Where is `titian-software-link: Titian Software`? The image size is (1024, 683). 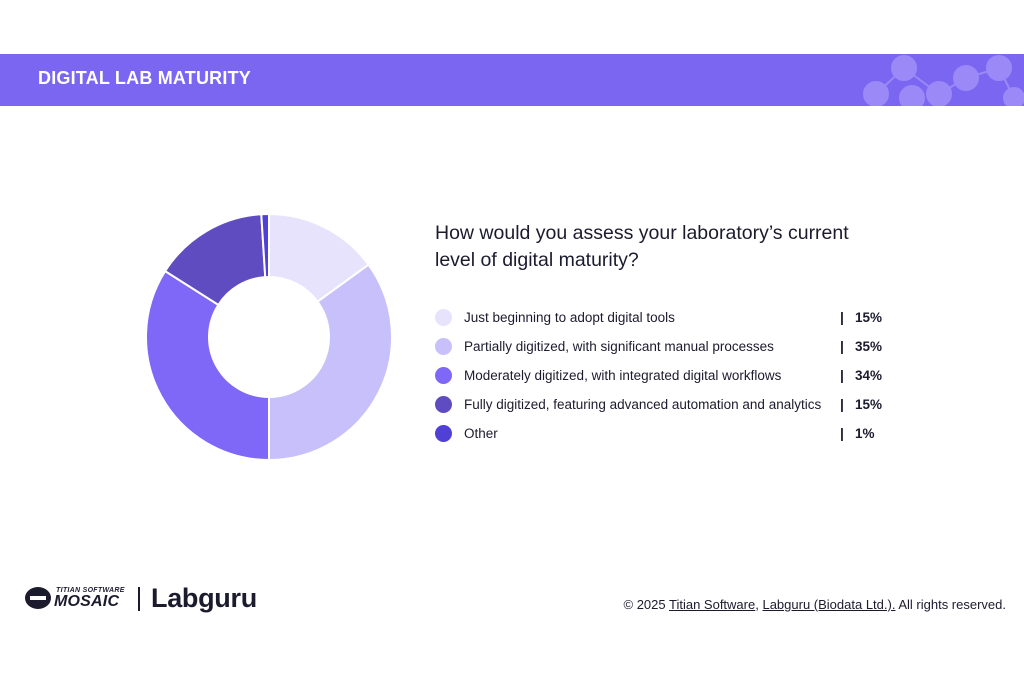
titian-software-link: Titian Software is located at coordinates (712, 604).